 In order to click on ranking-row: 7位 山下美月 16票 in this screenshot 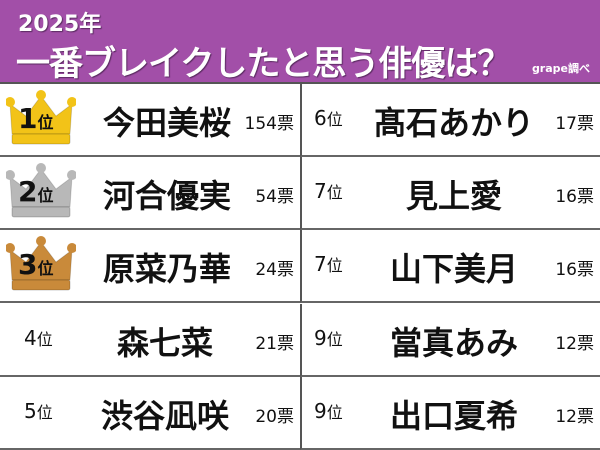, I will do `click(450, 267)`.